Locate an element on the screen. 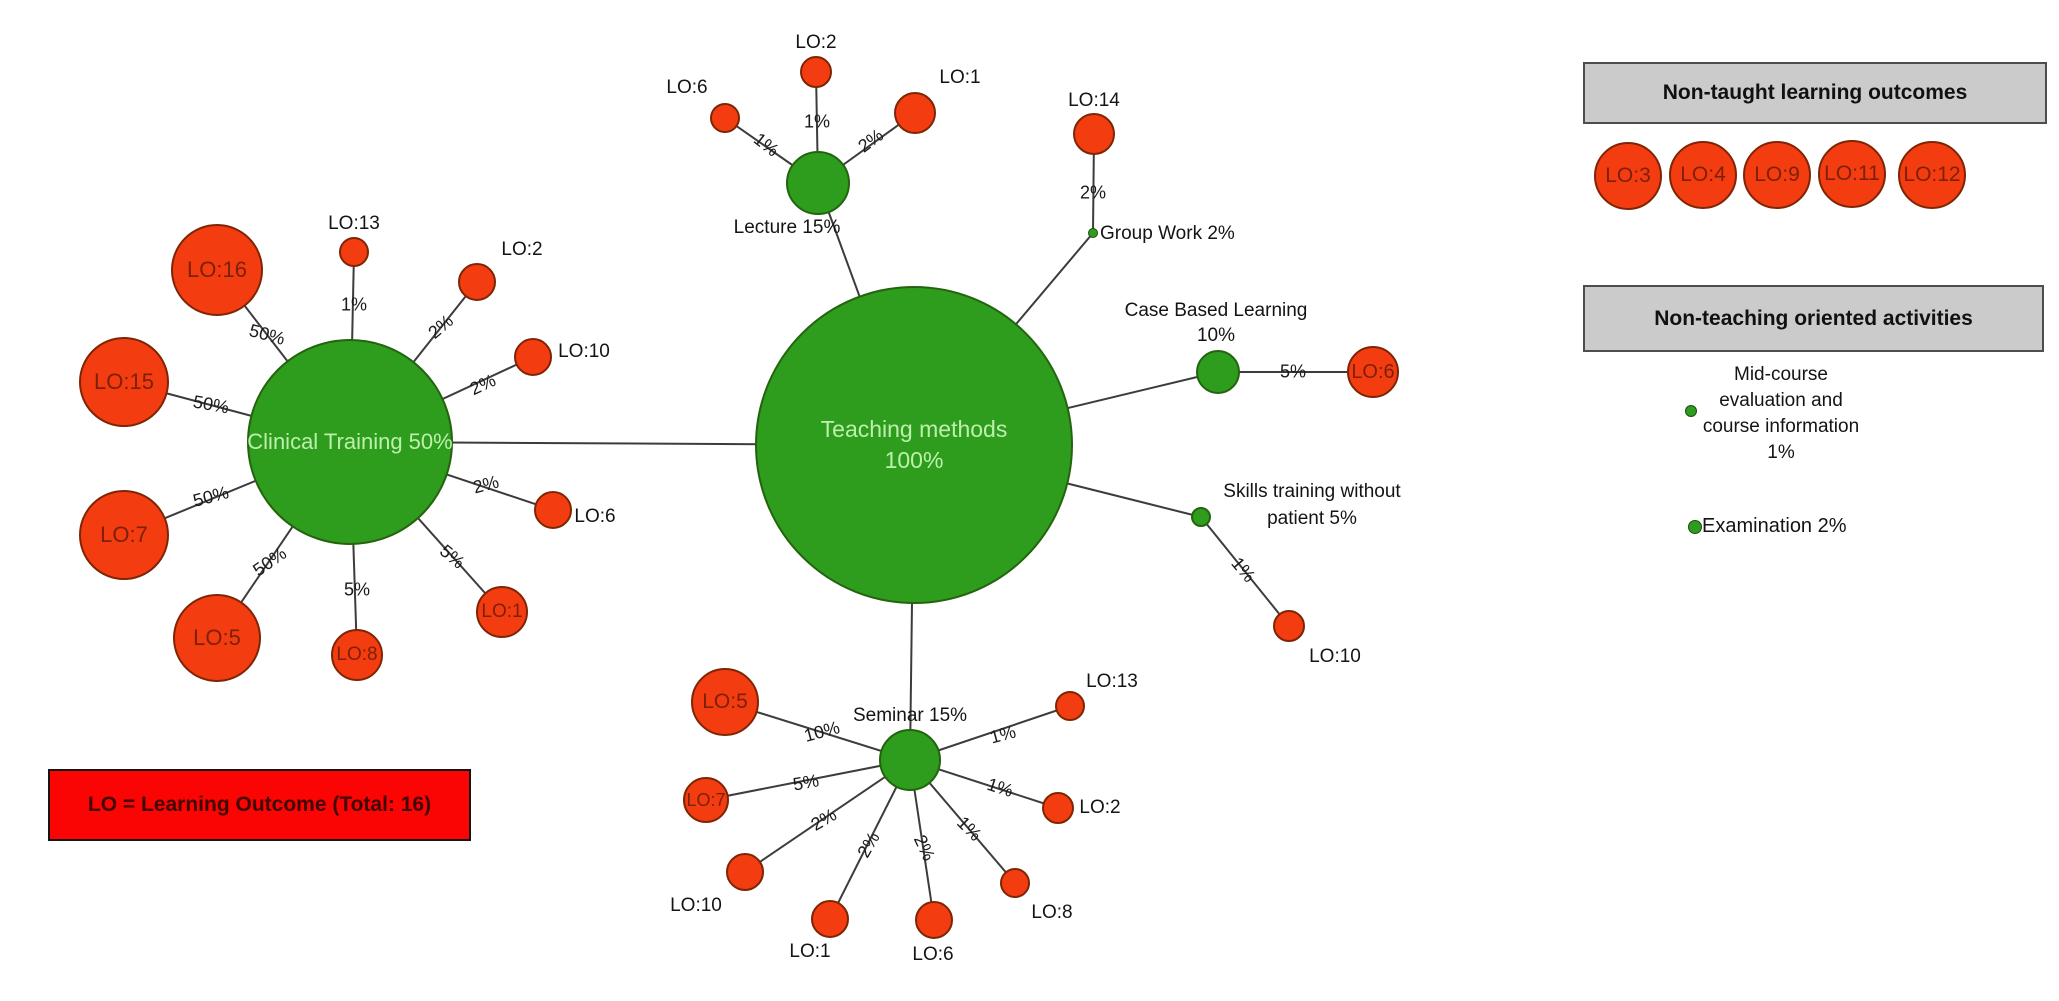 The height and width of the screenshot is (1001, 2059). node-legend-lo4: LO:4 is located at coordinates (1703, 175).